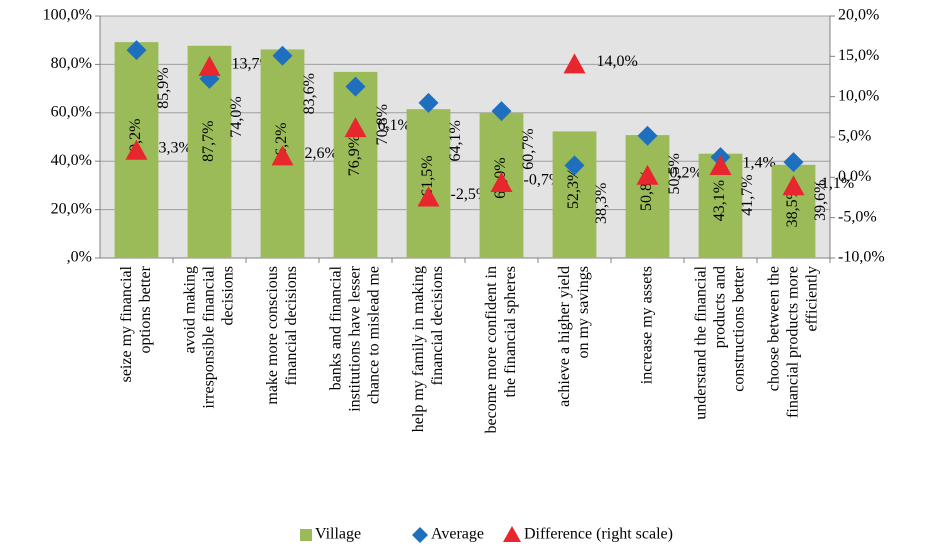 The image size is (944, 549). What do you see at coordinates (470, 194) in the screenshot?
I see `difference-label: -2,5%` at bounding box center [470, 194].